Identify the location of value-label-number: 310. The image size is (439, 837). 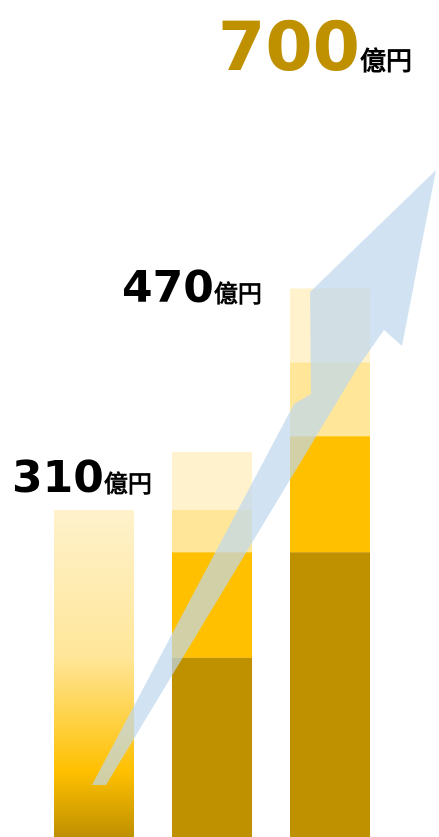
(58, 477).